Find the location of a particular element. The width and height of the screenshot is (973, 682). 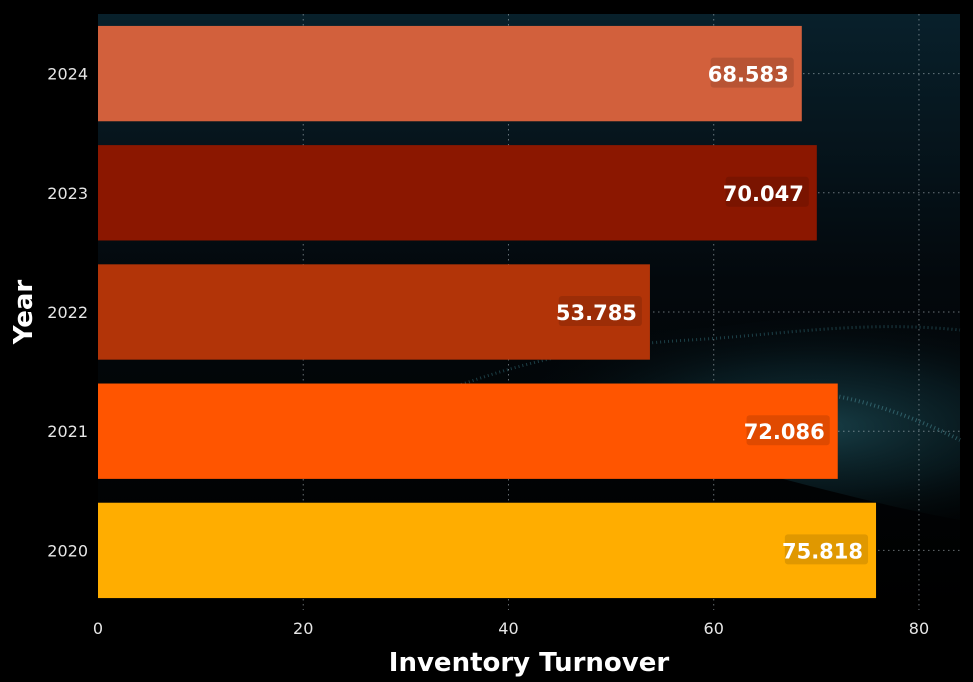

x-tick-label: 80 is located at coordinates (919, 628).